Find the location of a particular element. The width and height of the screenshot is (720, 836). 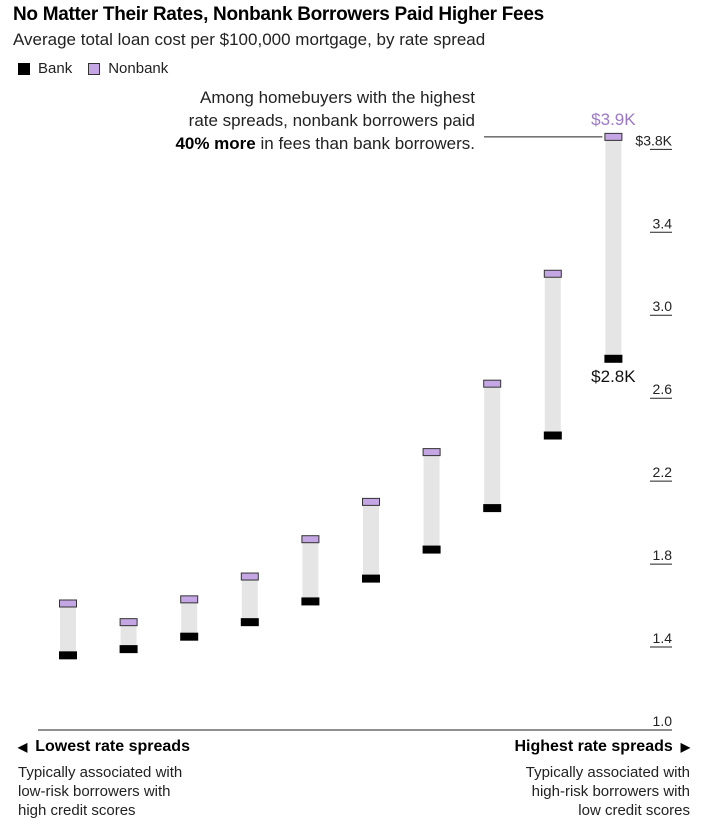

y-tick-label: 1.4 is located at coordinates (663, 638).